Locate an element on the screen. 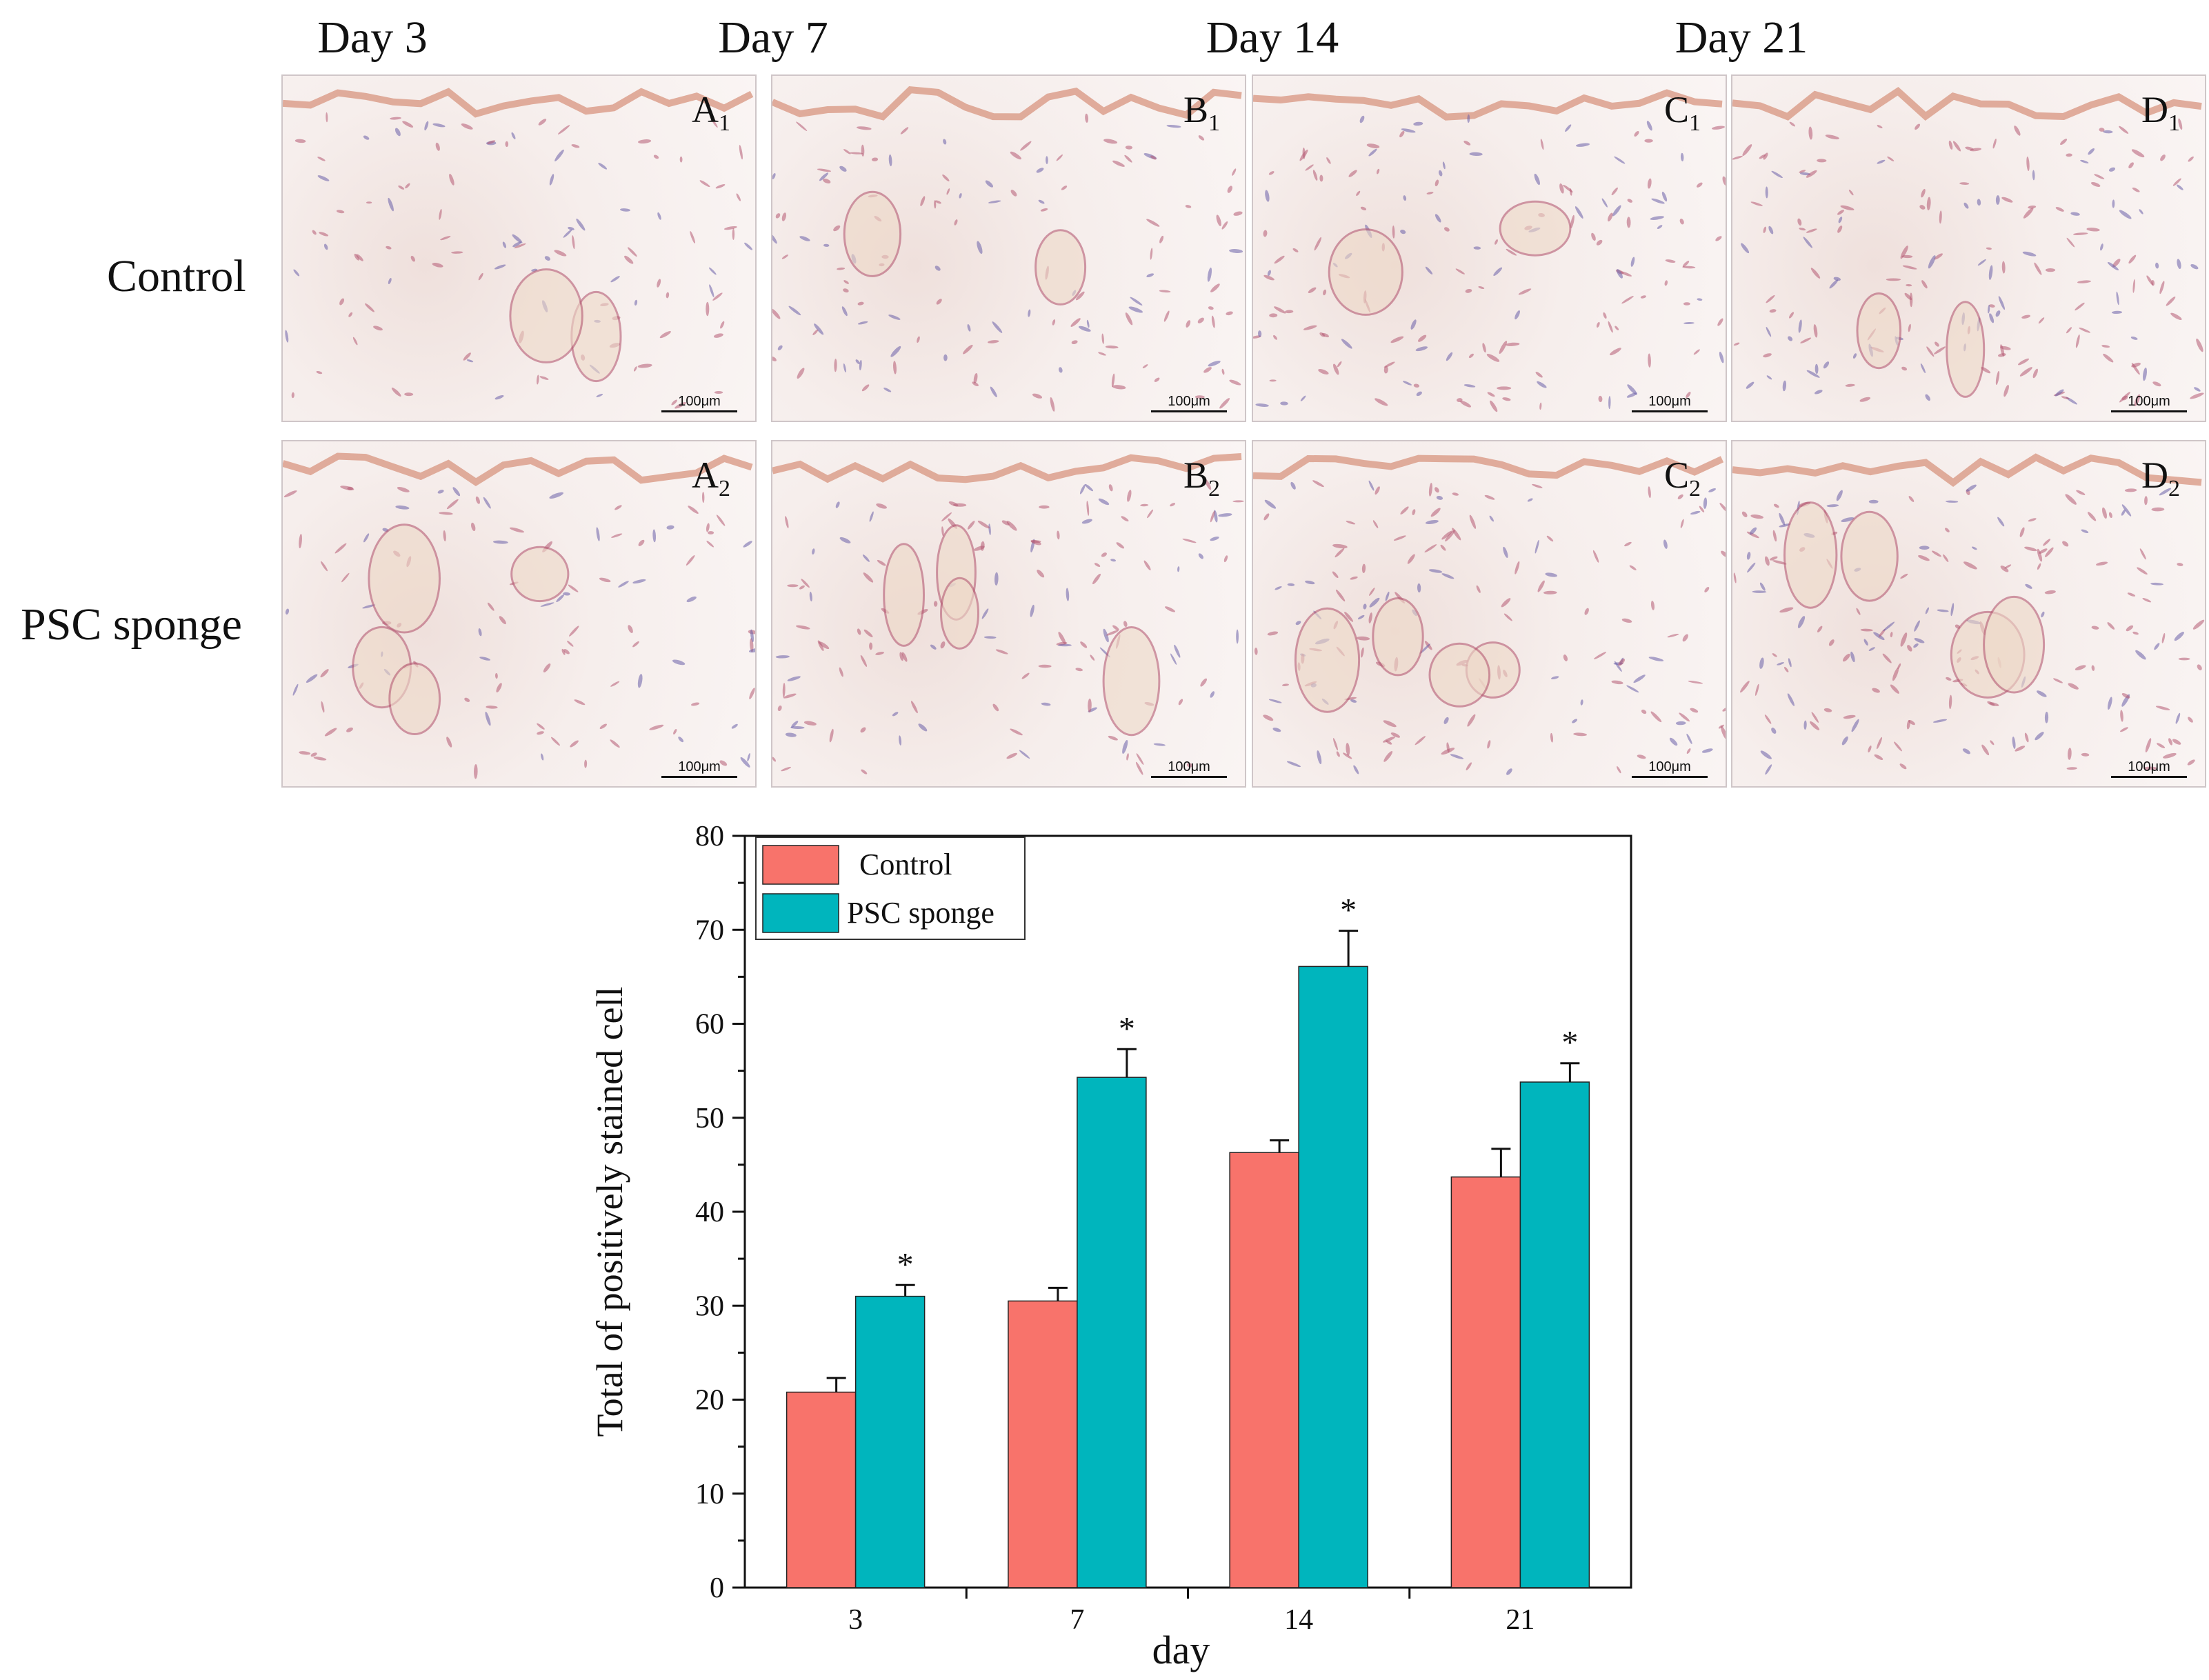  scale-bar: 100μm is located at coordinates (2149, 403).